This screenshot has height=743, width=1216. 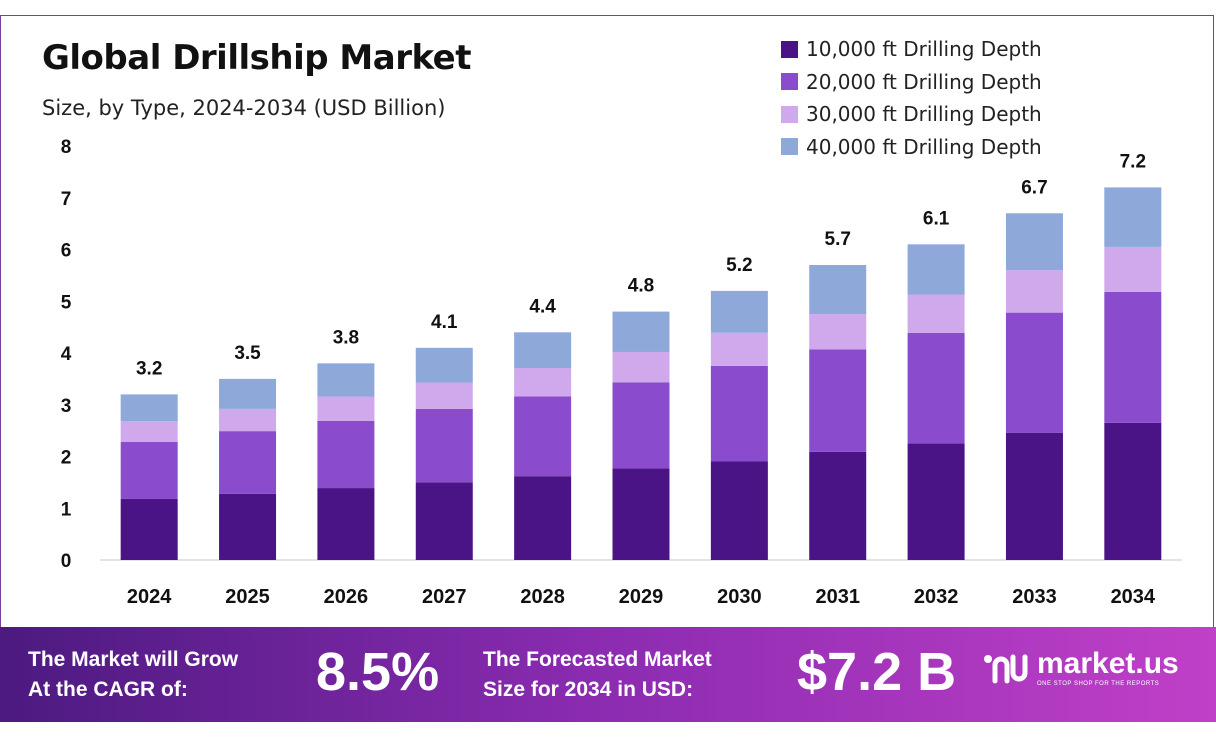 I want to click on chart-title: Global Drillship Market, so click(x=256, y=58).